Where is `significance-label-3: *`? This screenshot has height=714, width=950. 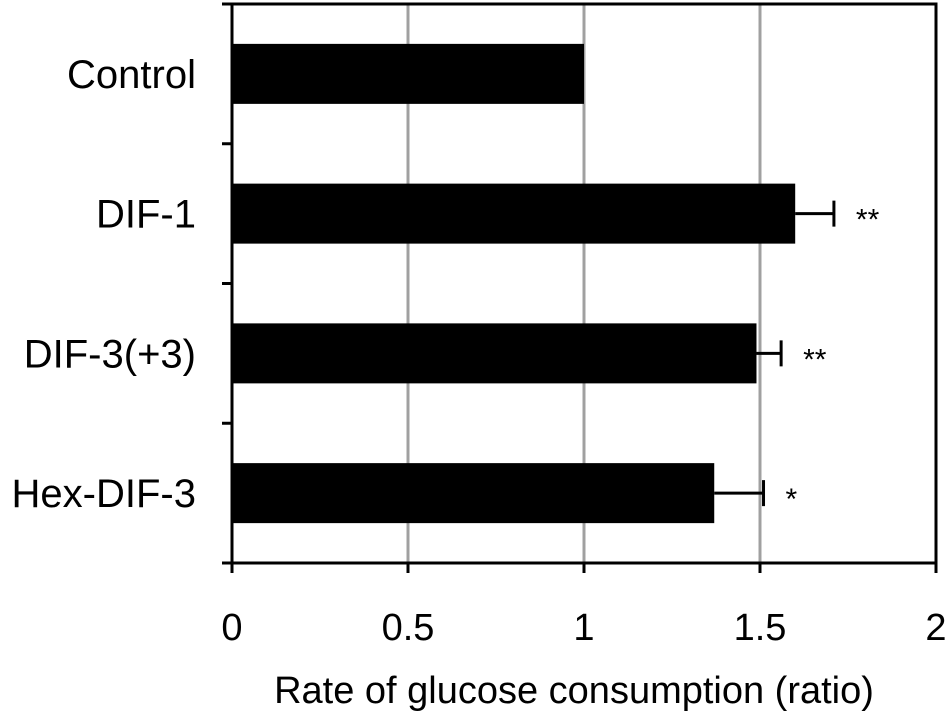
significance-label-3: * is located at coordinates (792, 499).